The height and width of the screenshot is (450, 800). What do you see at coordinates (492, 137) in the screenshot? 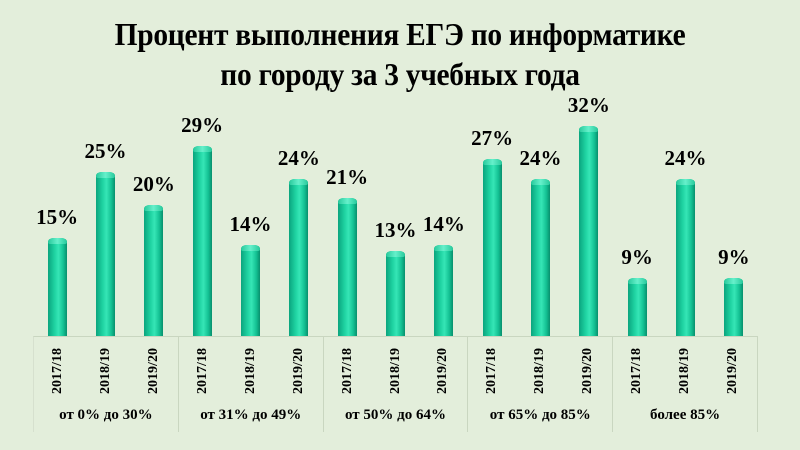
I see `bar-value-label: 27%` at bounding box center [492, 137].